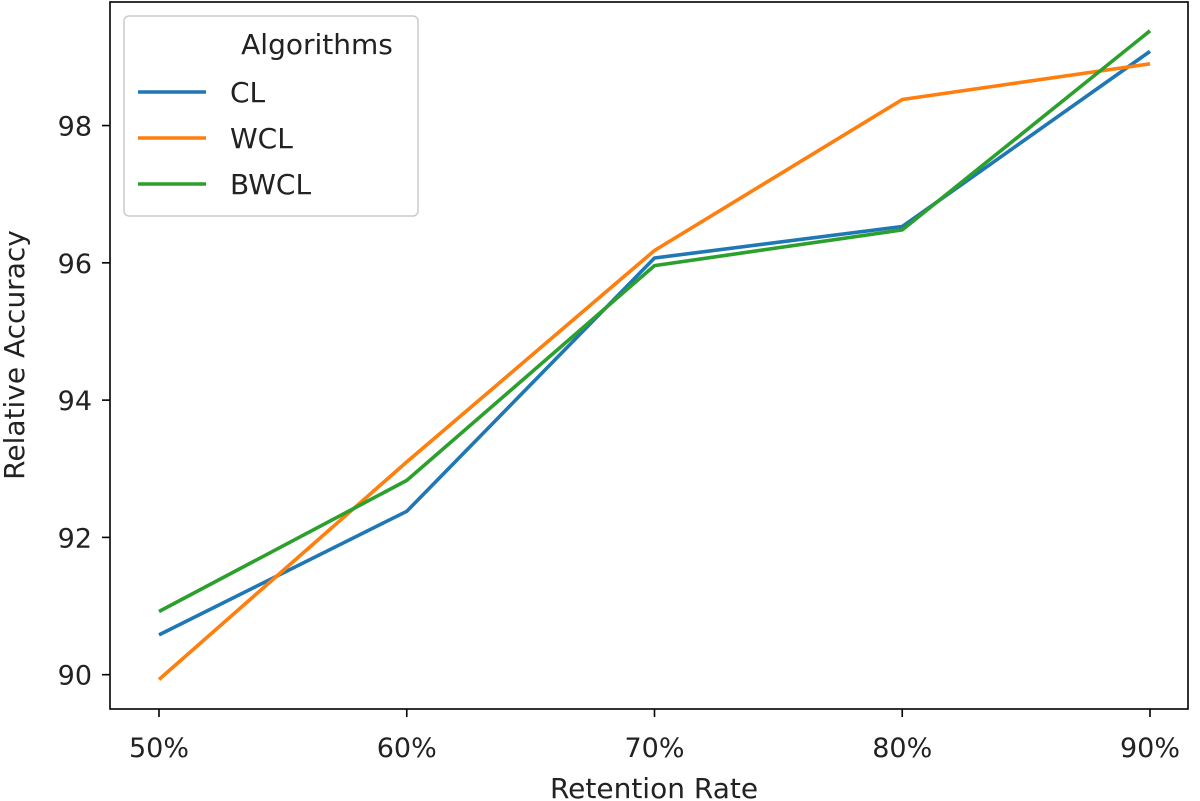 Image resolution: width=1200 pixels, height=801 pixels. Describe the element at coordinates (159, 748) in the screenshot. I see `x-tick-label: 50%` at that location.